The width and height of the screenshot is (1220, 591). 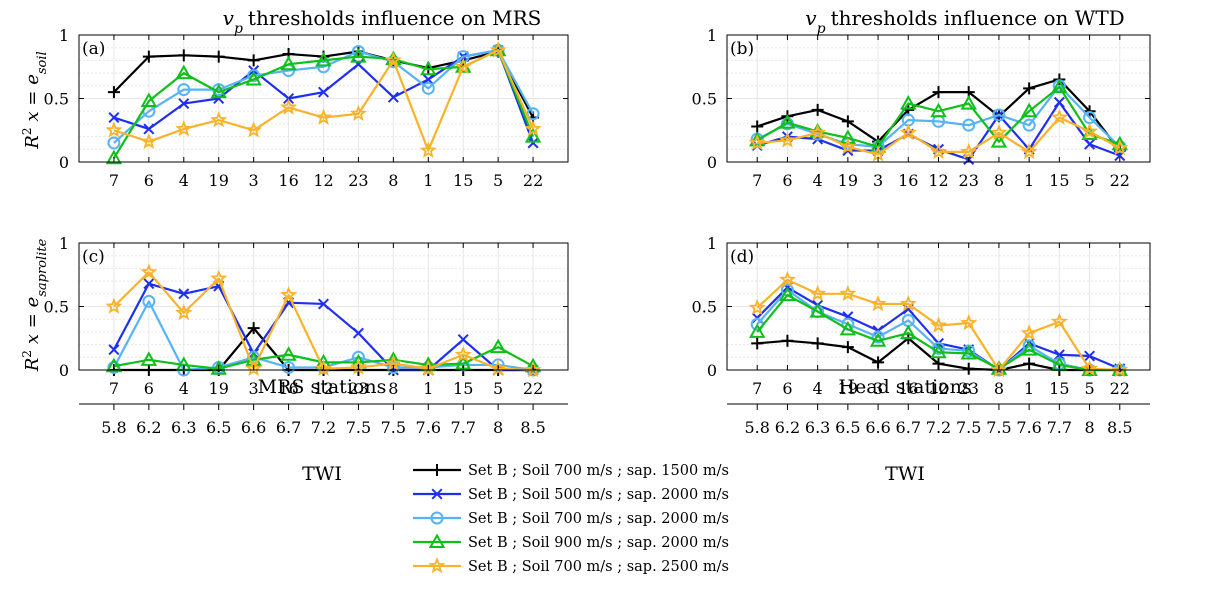 What do you see at coordinates (1059, 180) in the screenshot?
I see `xtick-label: 15` at bounding box center [1059, 180].